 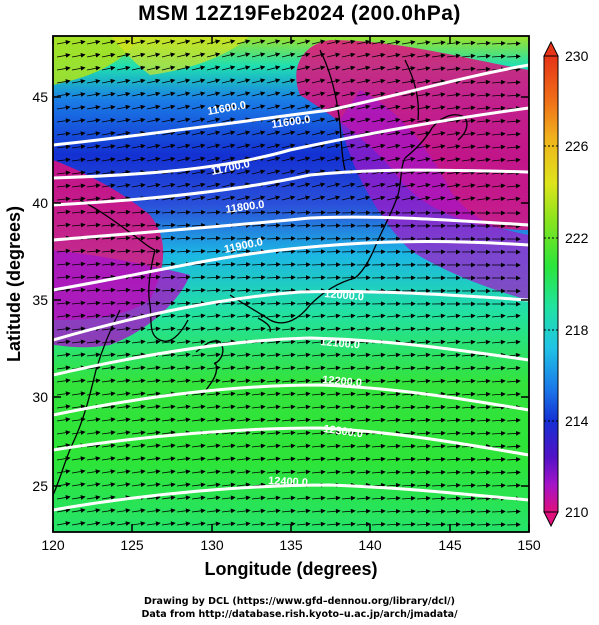 I want to click on x-tick-130: 130, so click(x=212, y=545).